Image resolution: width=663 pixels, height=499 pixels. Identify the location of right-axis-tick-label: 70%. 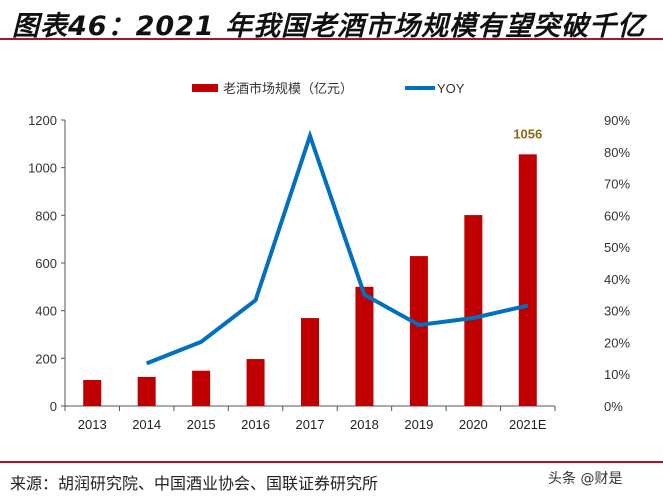
(617, 184).